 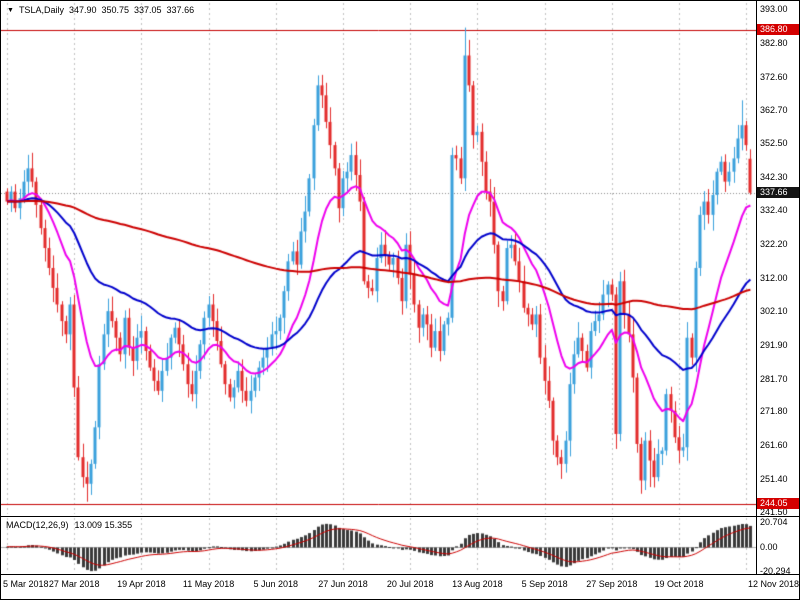 What do you see at coordinates (26, 584) in the screenshot?
I see `time-axis-label: 5 Mar 2018` at bounding box center [26, 584].